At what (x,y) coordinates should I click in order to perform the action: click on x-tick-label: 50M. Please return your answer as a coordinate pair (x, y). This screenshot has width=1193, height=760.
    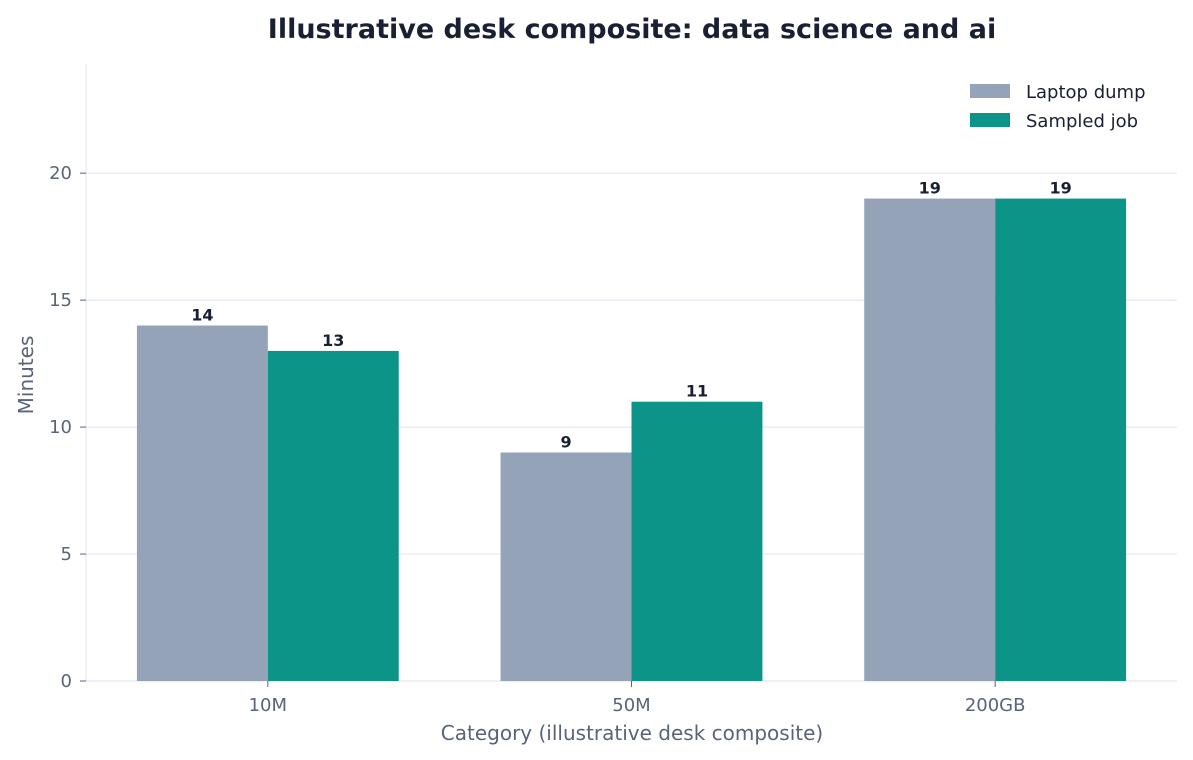
    Looking at the image, I should click on (631, 705).